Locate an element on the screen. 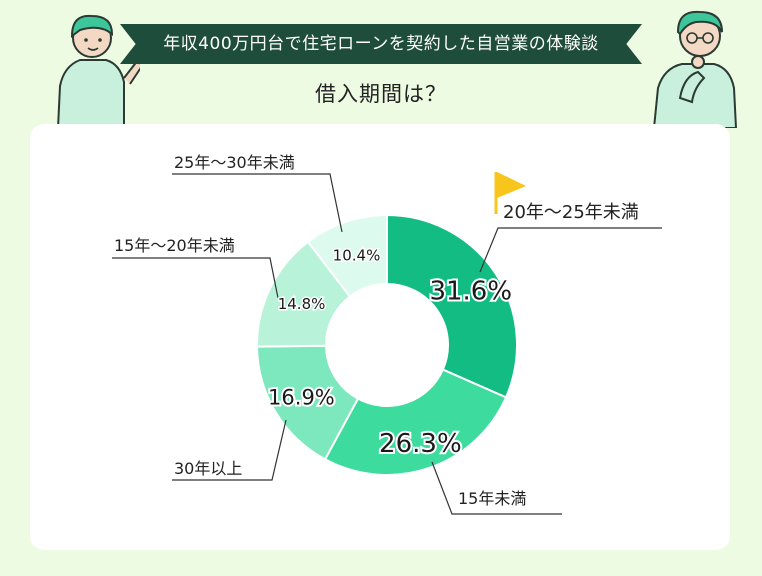 This screenshot has width=762, height=576. slice-percent-label: 16.9% is located at coordinates (301, 397).